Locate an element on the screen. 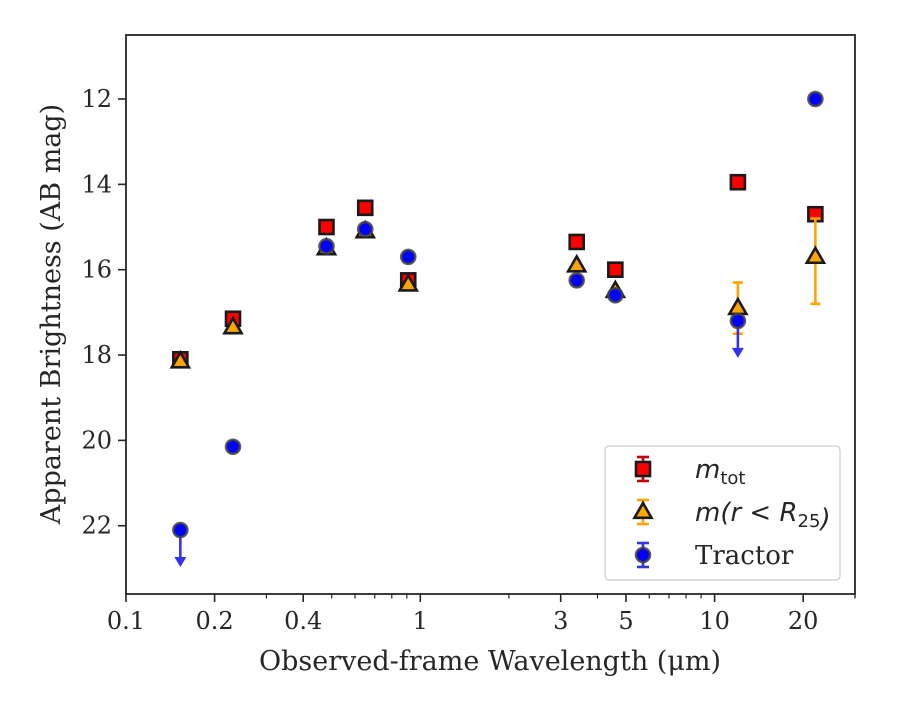 The image size is (900, 705). x-tick-label: 10 is located at coordinates (714, 621).